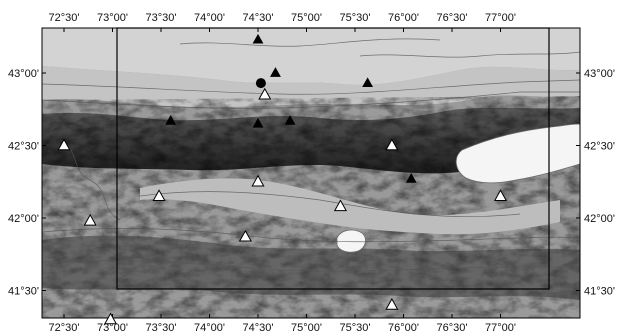 The image size is (617, 336). Describe the element at coordinates (64, 328) in the screenshot. I see `lon-label-bottom: 72°30'` at that location.